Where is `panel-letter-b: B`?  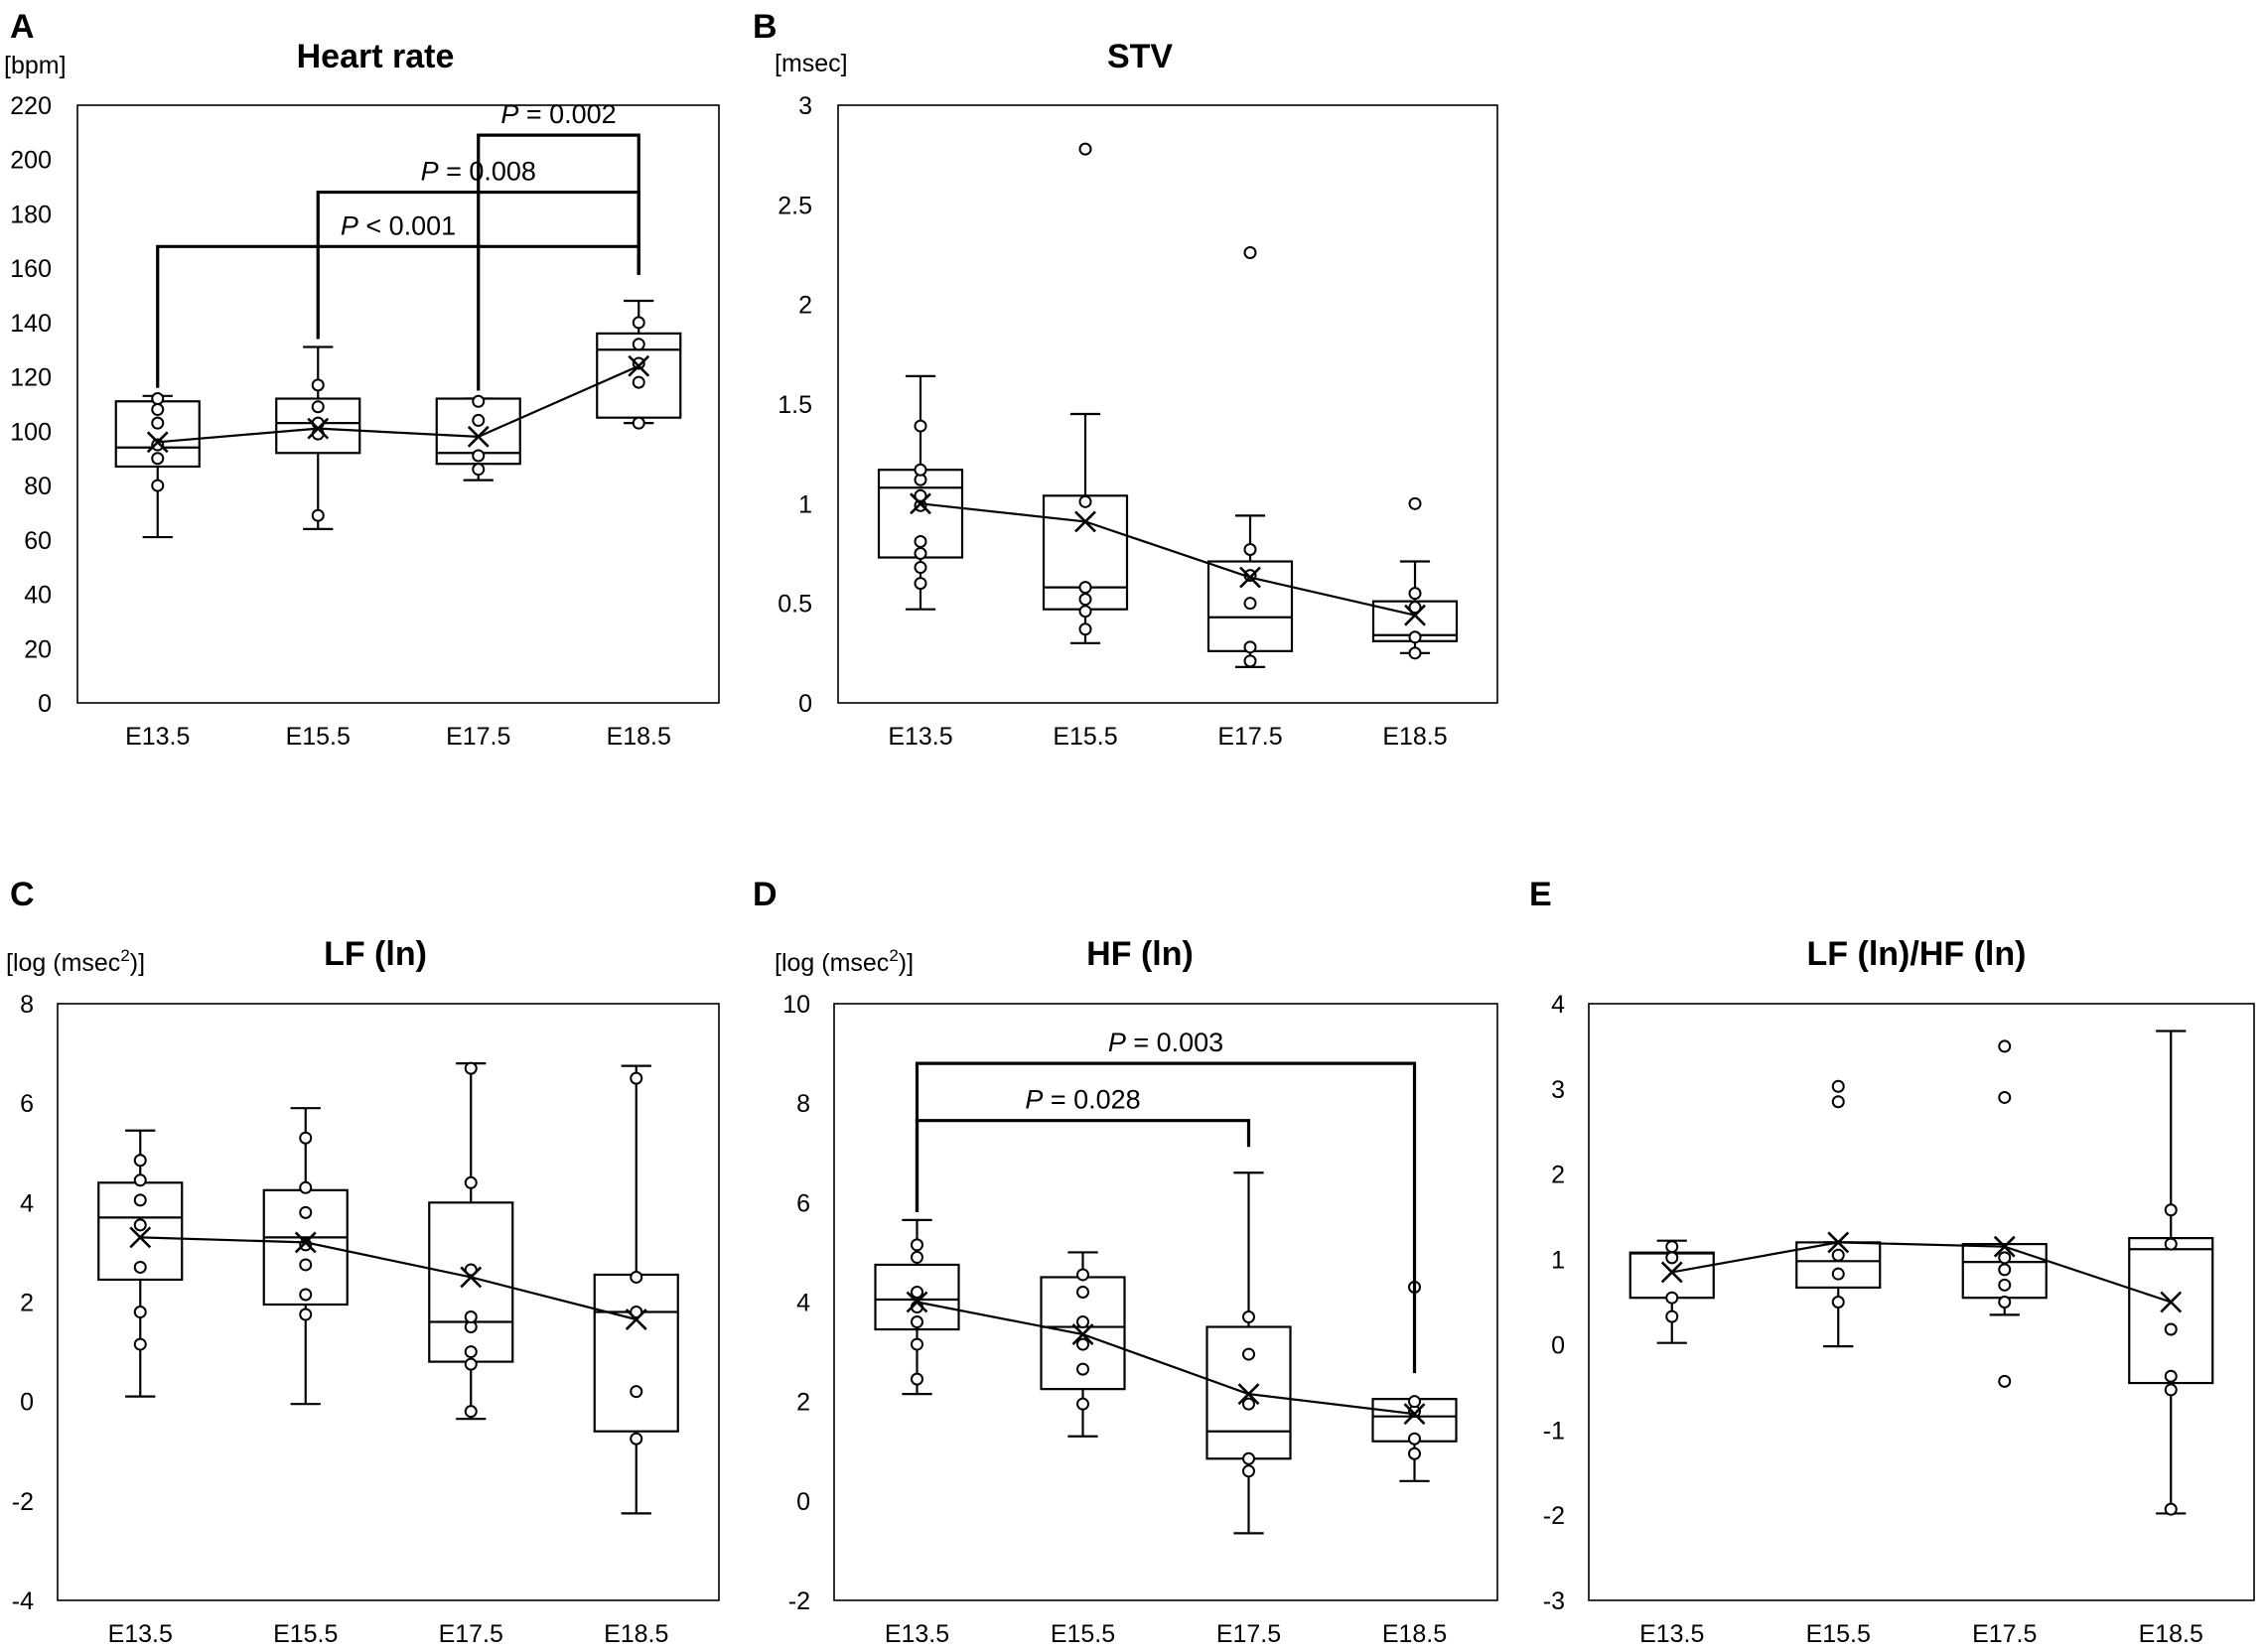
panel-letter-b: B is located at coordinates (765, 27).